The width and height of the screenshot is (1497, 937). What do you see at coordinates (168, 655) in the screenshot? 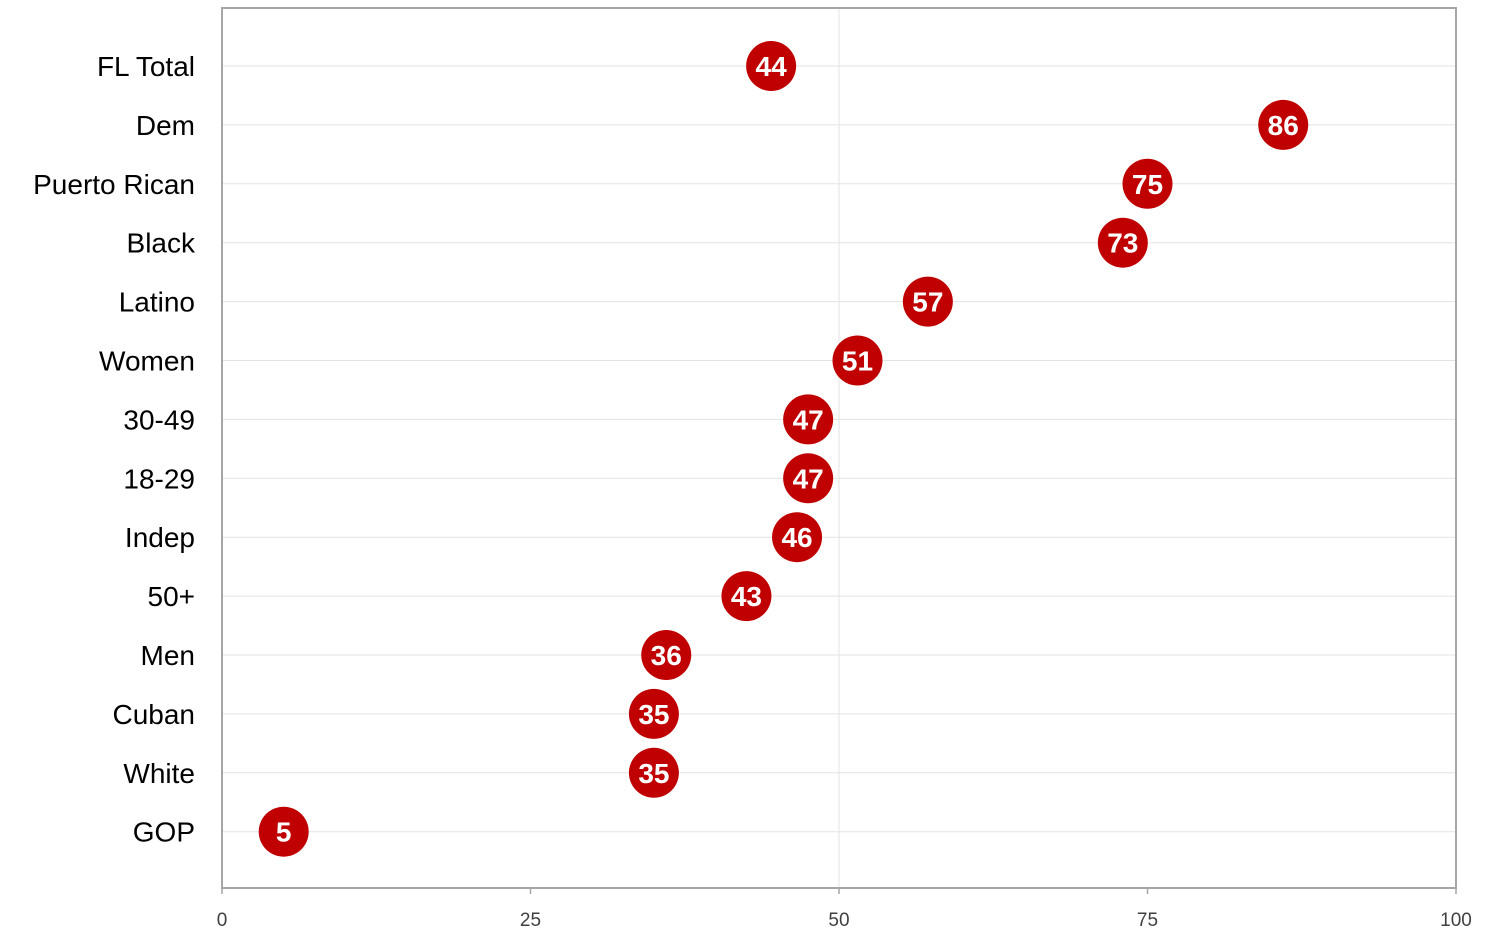
I see `category-label: Men` at bounding box center [168, 655].